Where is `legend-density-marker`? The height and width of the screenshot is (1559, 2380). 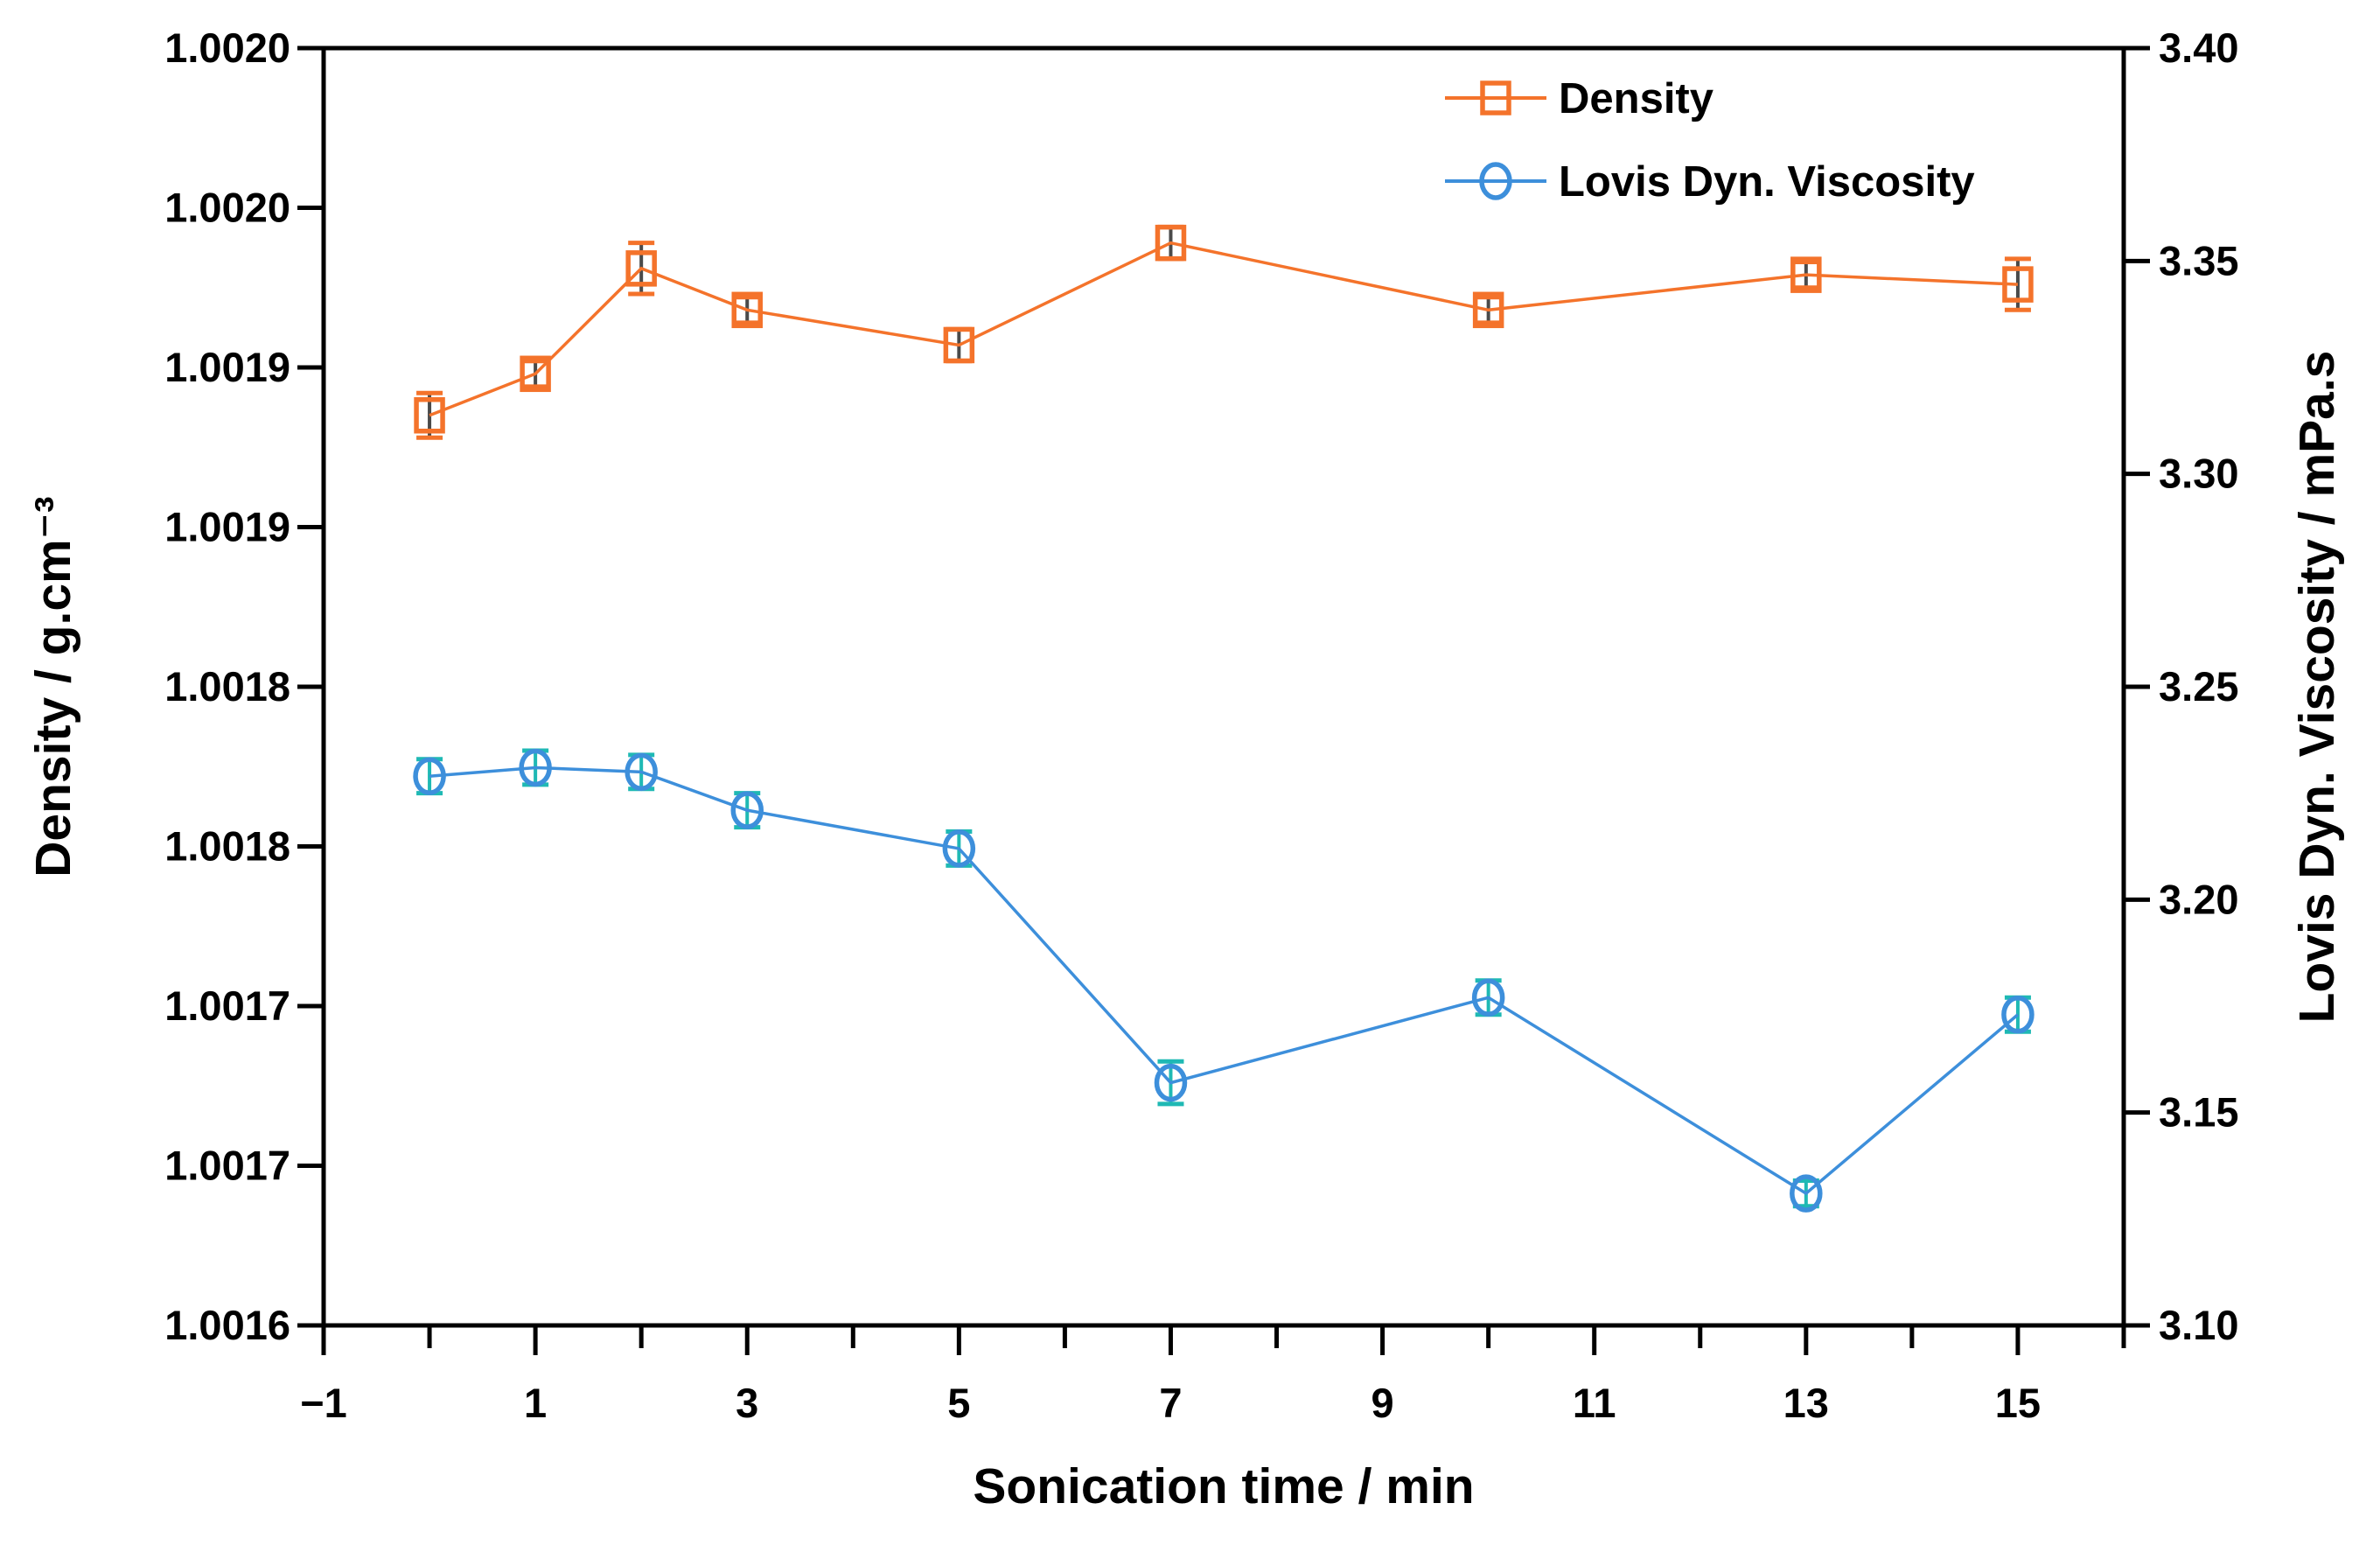
legend-density-marker is located at coordinates (1495, 97).